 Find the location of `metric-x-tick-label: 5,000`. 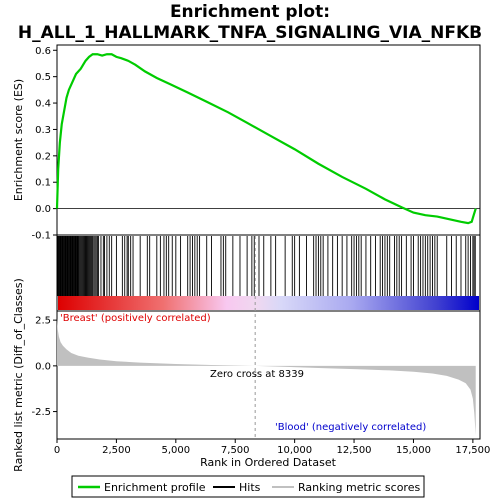

metric-x-tick-label: 5,000 is located at coordinates (175, 450).